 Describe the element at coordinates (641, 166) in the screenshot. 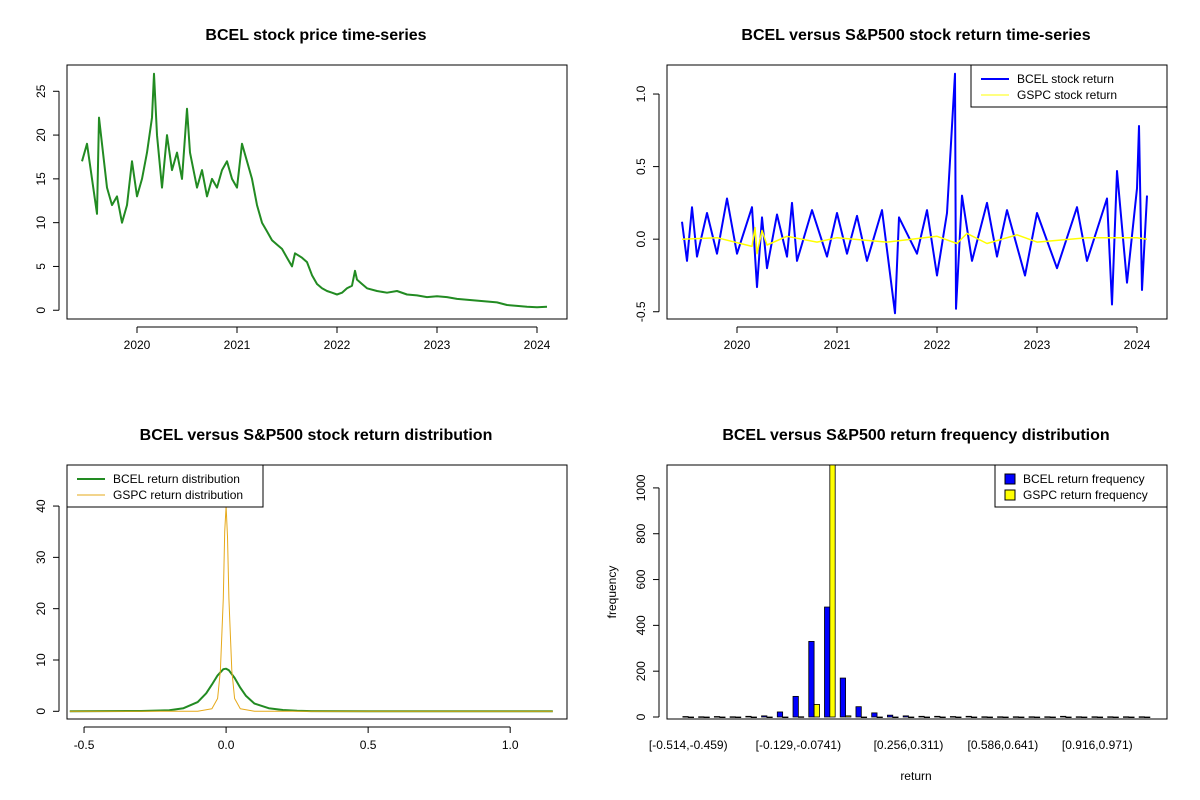

I see `y-tick-label: 0.5` at that location.